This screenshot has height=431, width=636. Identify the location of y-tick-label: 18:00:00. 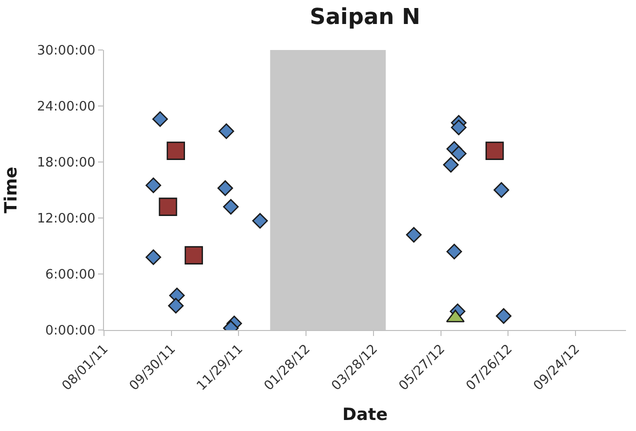
(66, 163).